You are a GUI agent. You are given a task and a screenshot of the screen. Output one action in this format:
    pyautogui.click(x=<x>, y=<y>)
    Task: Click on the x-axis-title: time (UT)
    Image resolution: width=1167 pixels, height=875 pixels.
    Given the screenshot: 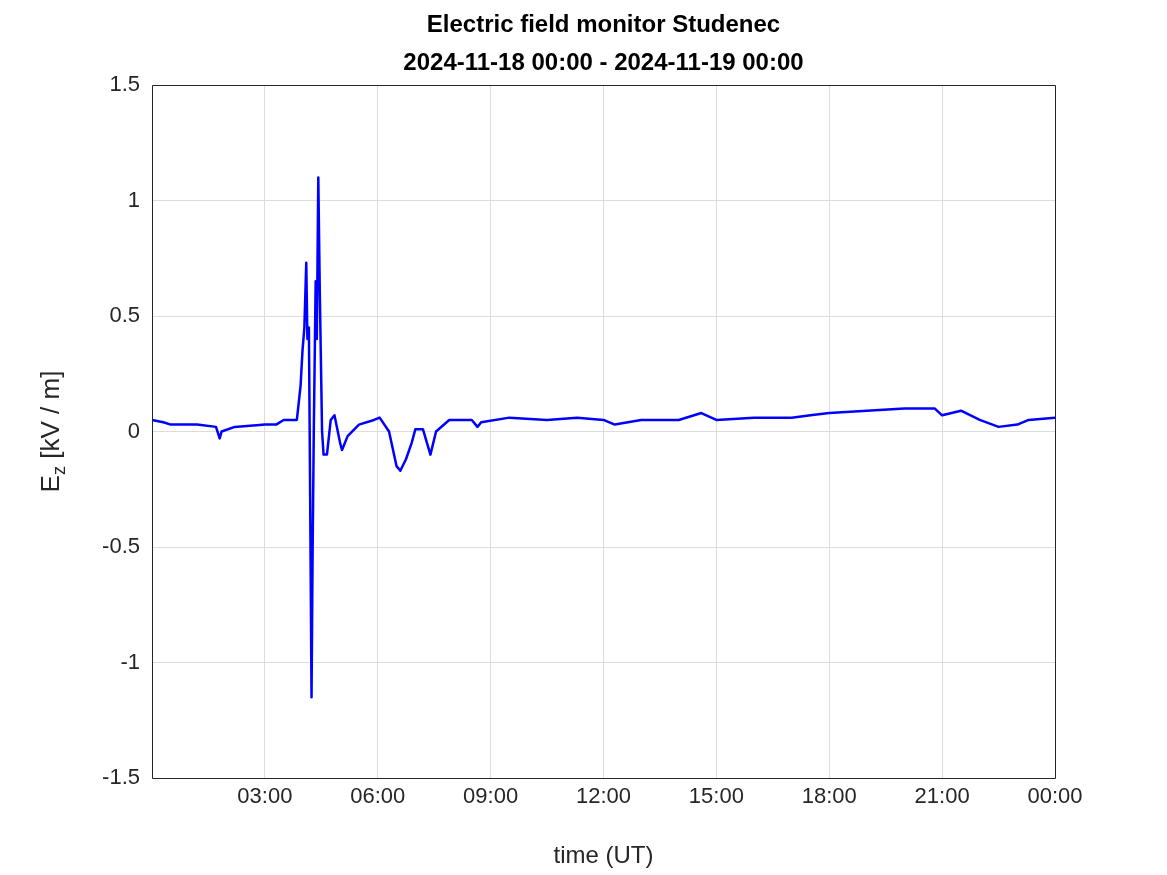 What is the action you would take?
    pyautogui.click(x=603, y=855)
    